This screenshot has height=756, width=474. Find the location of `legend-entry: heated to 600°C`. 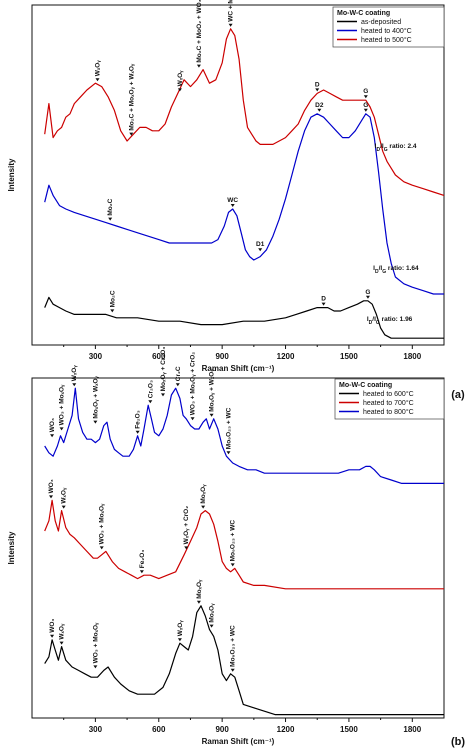

legend-entry: heated to 600°C is located at coordinates (388, 394).